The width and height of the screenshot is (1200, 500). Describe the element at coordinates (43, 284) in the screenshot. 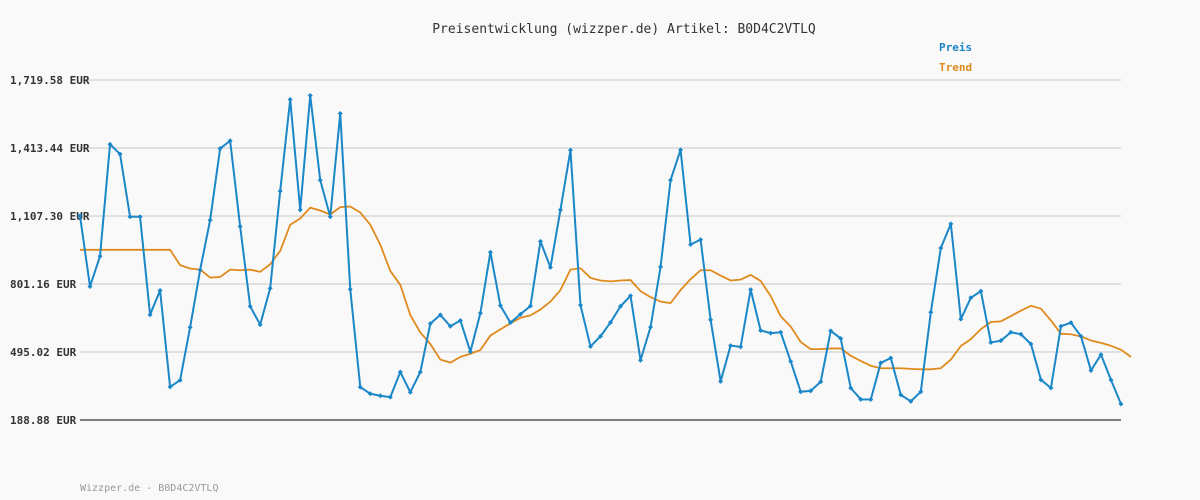

I see `y-tick-label: 801.16 EUR` at that location.